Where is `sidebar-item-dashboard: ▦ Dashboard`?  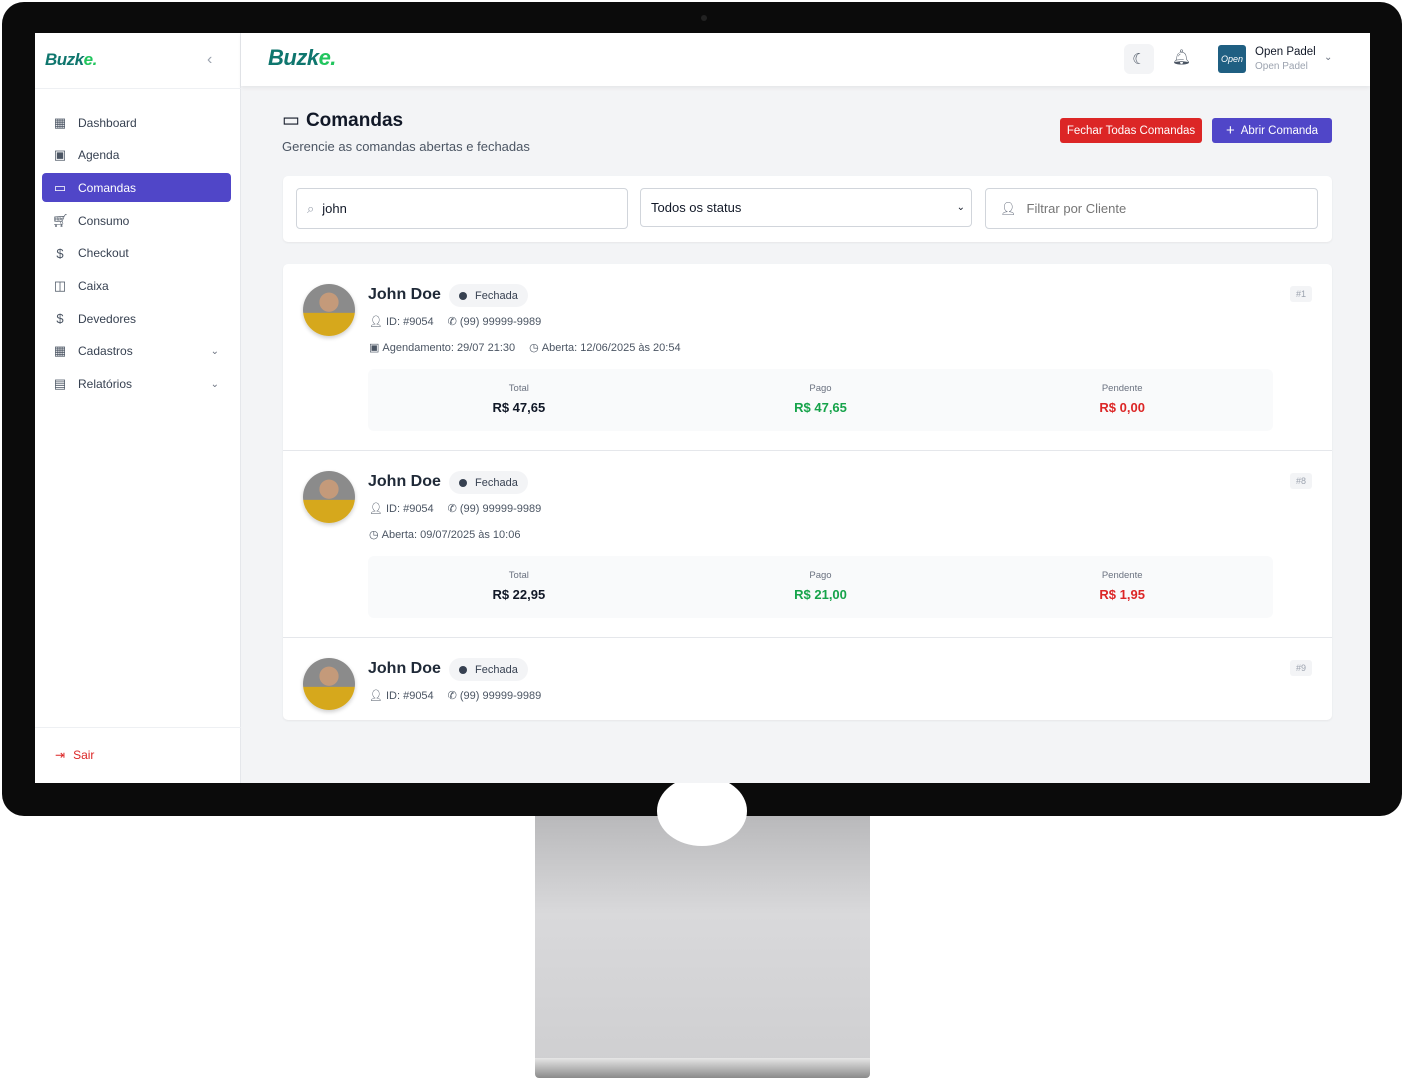 sidebar-item-dashboard: ▦ Dashboard is located at coordinates (136, 122).